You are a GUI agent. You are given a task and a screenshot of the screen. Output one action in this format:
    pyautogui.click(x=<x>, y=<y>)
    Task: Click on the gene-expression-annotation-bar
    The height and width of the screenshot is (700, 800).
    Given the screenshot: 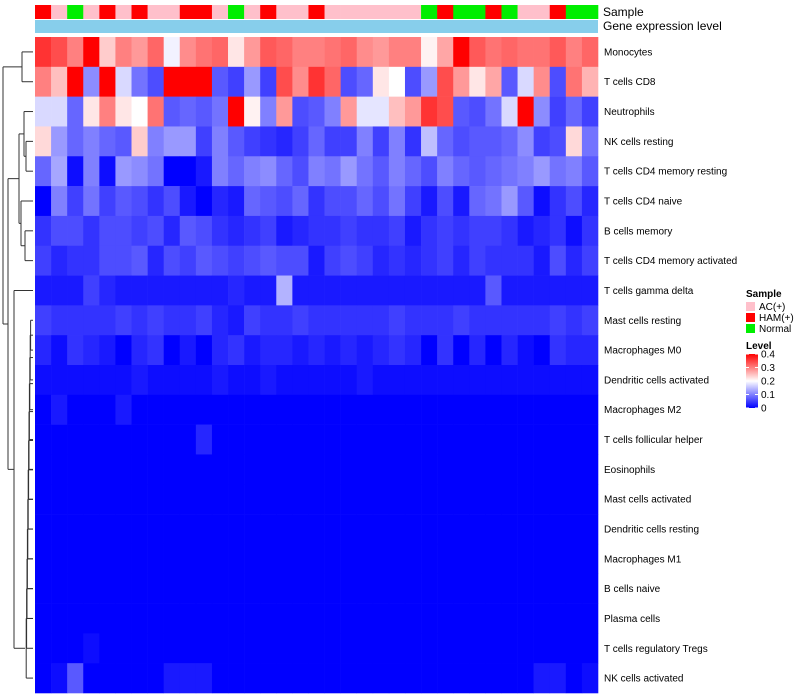 What is the action you would take?
    pyautogui.click(x=316, y=26)
    